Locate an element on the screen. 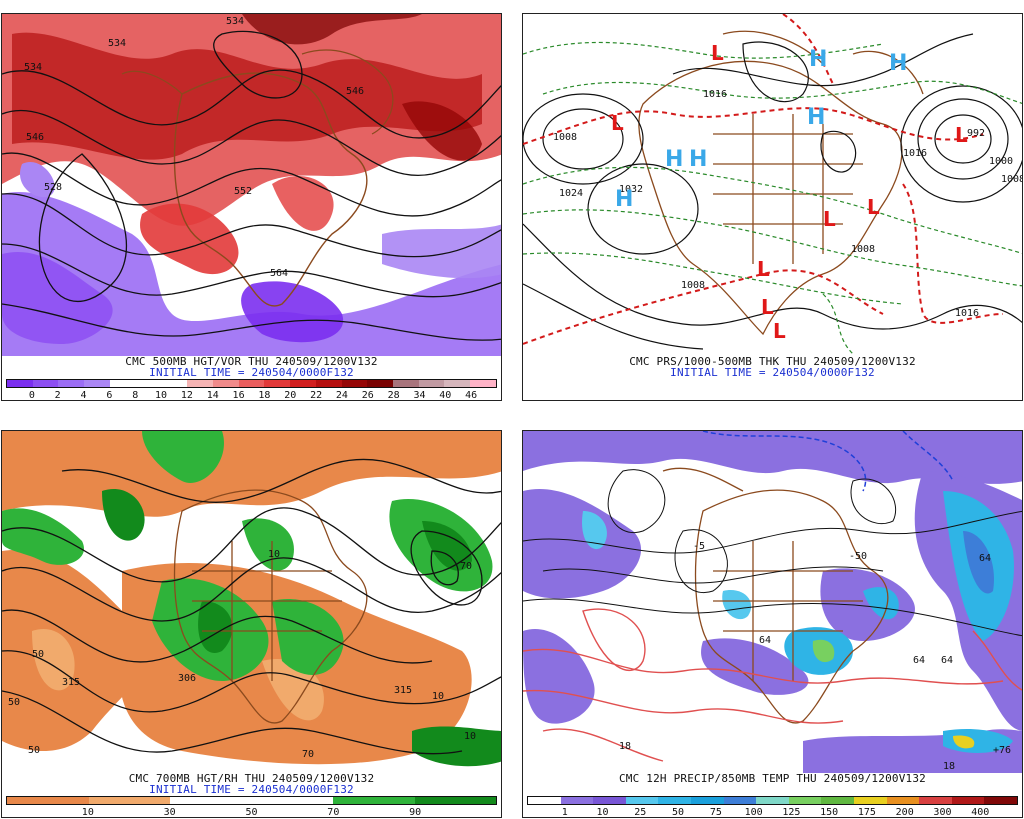  legend-tick-label: 26 is located at coordinates (367, 395).